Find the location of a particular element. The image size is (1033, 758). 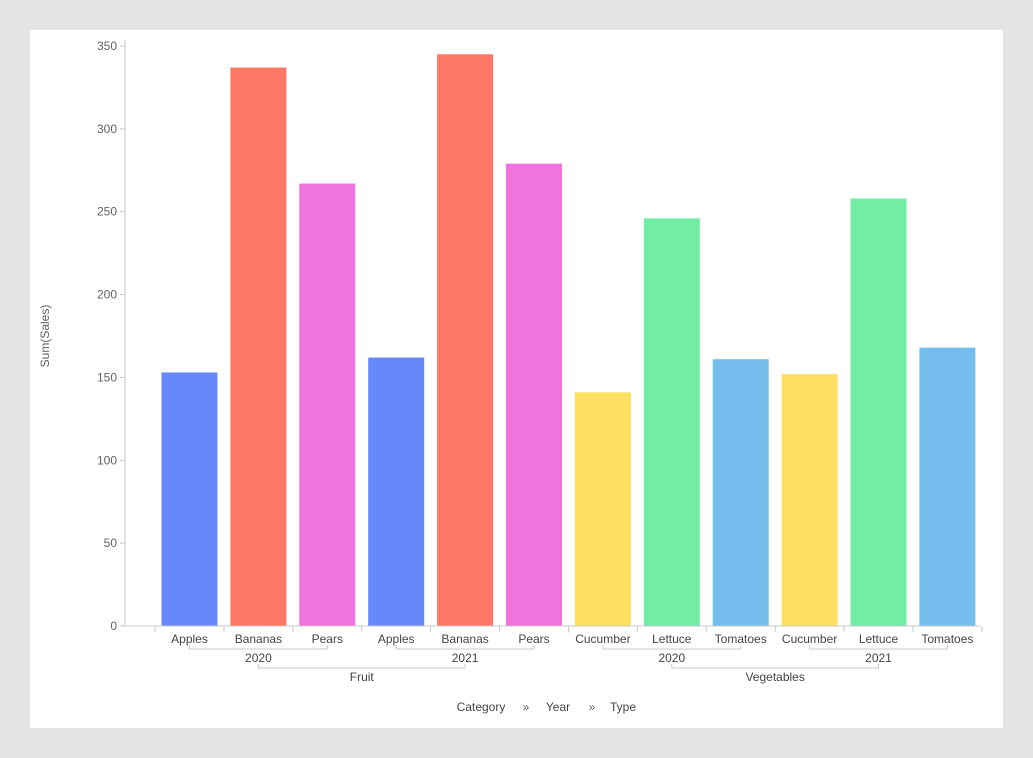

bar-bananas-2020 is located at coordinates (258, 347).